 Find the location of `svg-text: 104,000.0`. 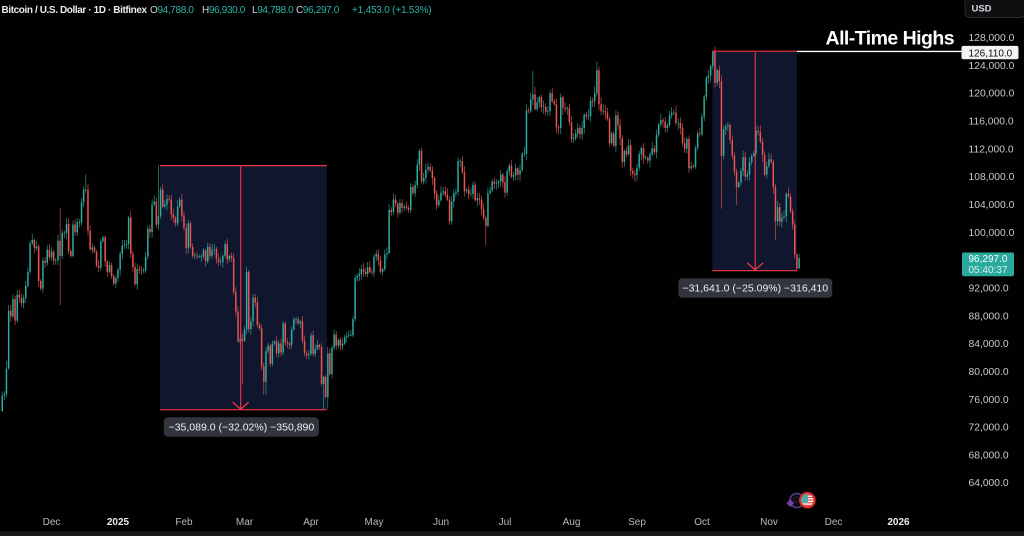

svg-text: 104,000.0 is located at coordinates (992, 205).